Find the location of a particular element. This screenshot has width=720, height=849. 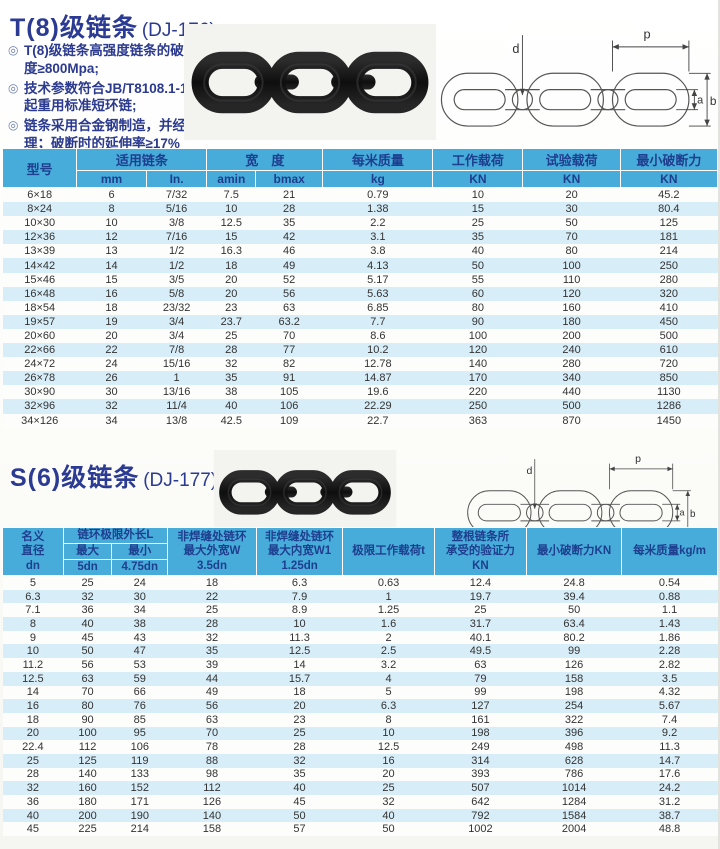

table-cell: 19 is located at coordinates (111, 321).